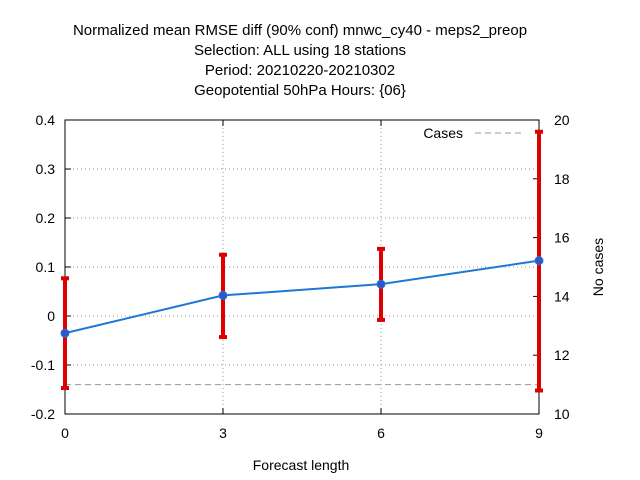 The width and height of the screenshot is (640, 480). What do you see at coordinates (562, 120) in the screenshot?
I see `y2-tick-label: 20` at bounding box center [562, 120].